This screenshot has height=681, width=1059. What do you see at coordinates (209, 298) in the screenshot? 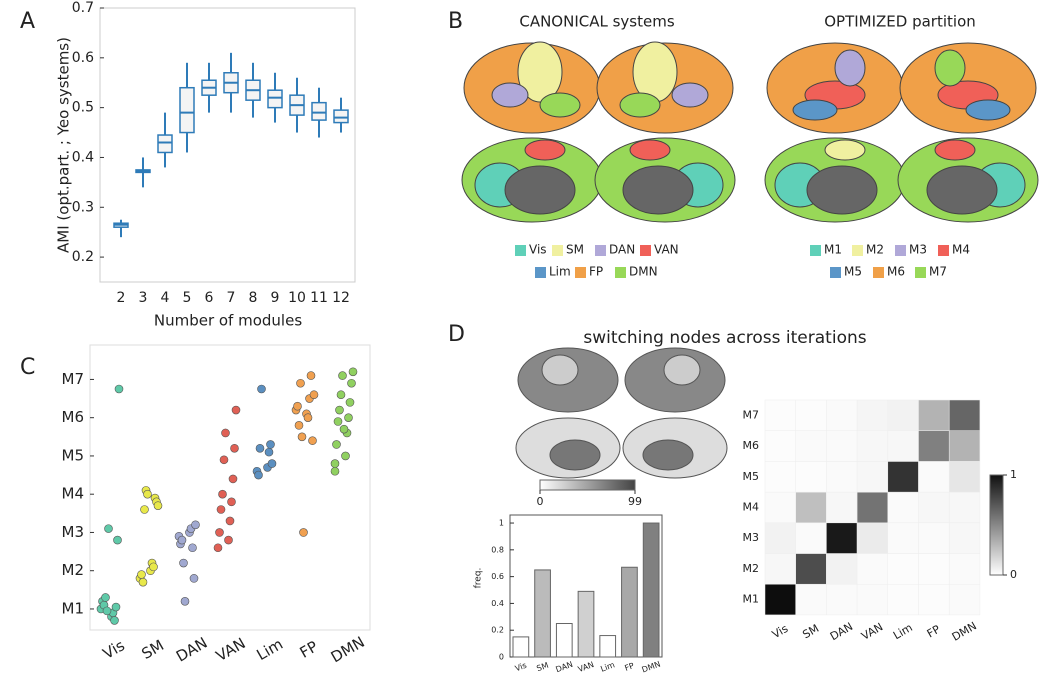
I see `x-tick-label: 6` at bounding box center [209, 298].